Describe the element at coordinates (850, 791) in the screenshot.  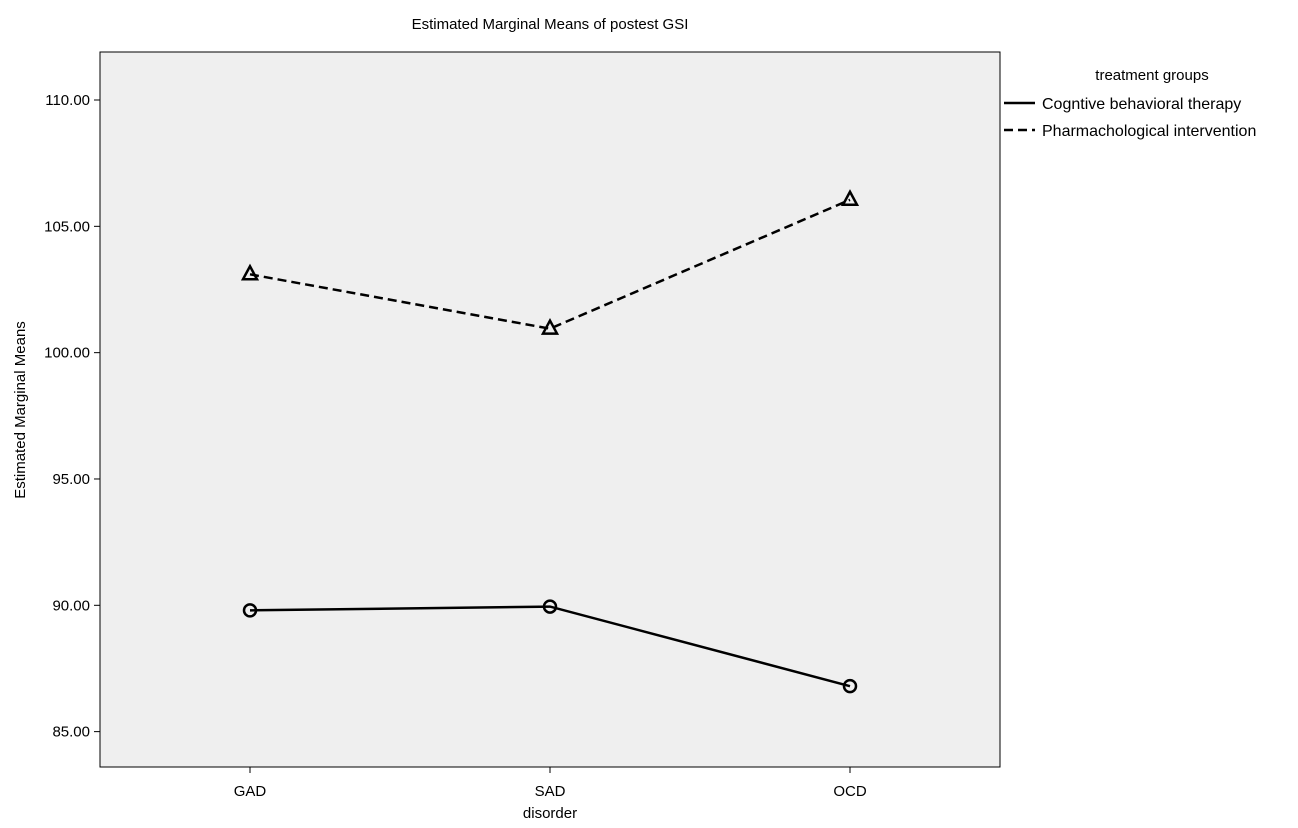
I see `x-tick-label: OCD` at that location.